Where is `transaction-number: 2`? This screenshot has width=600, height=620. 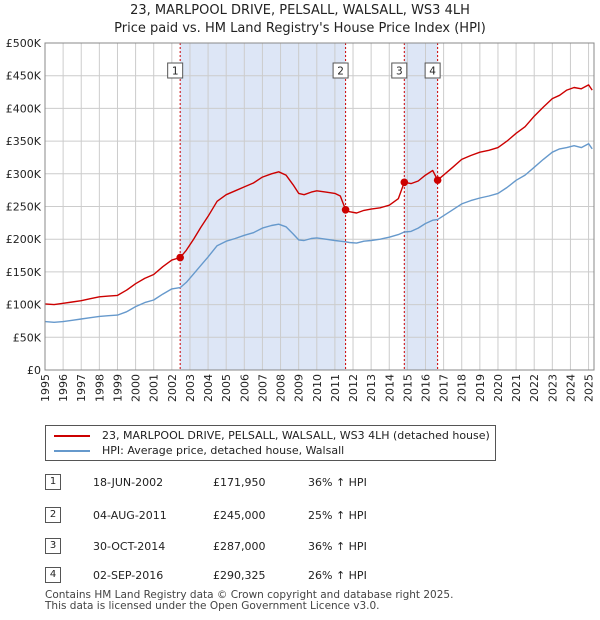 transaction-number: 2 is located at coordinates (53, 515).